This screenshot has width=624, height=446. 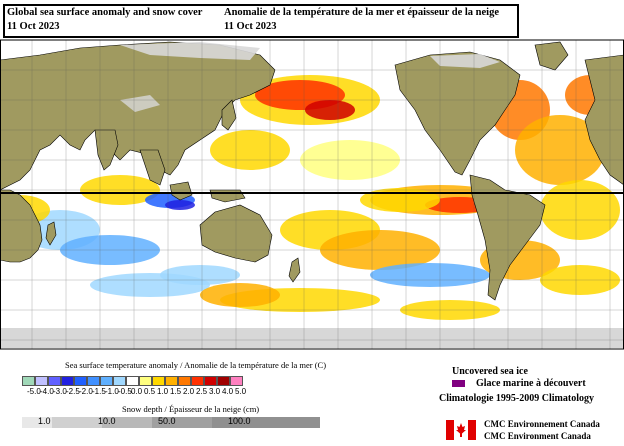 I want to click on credit-line2: CMC Environment Canada, so click(x=537, y=436).